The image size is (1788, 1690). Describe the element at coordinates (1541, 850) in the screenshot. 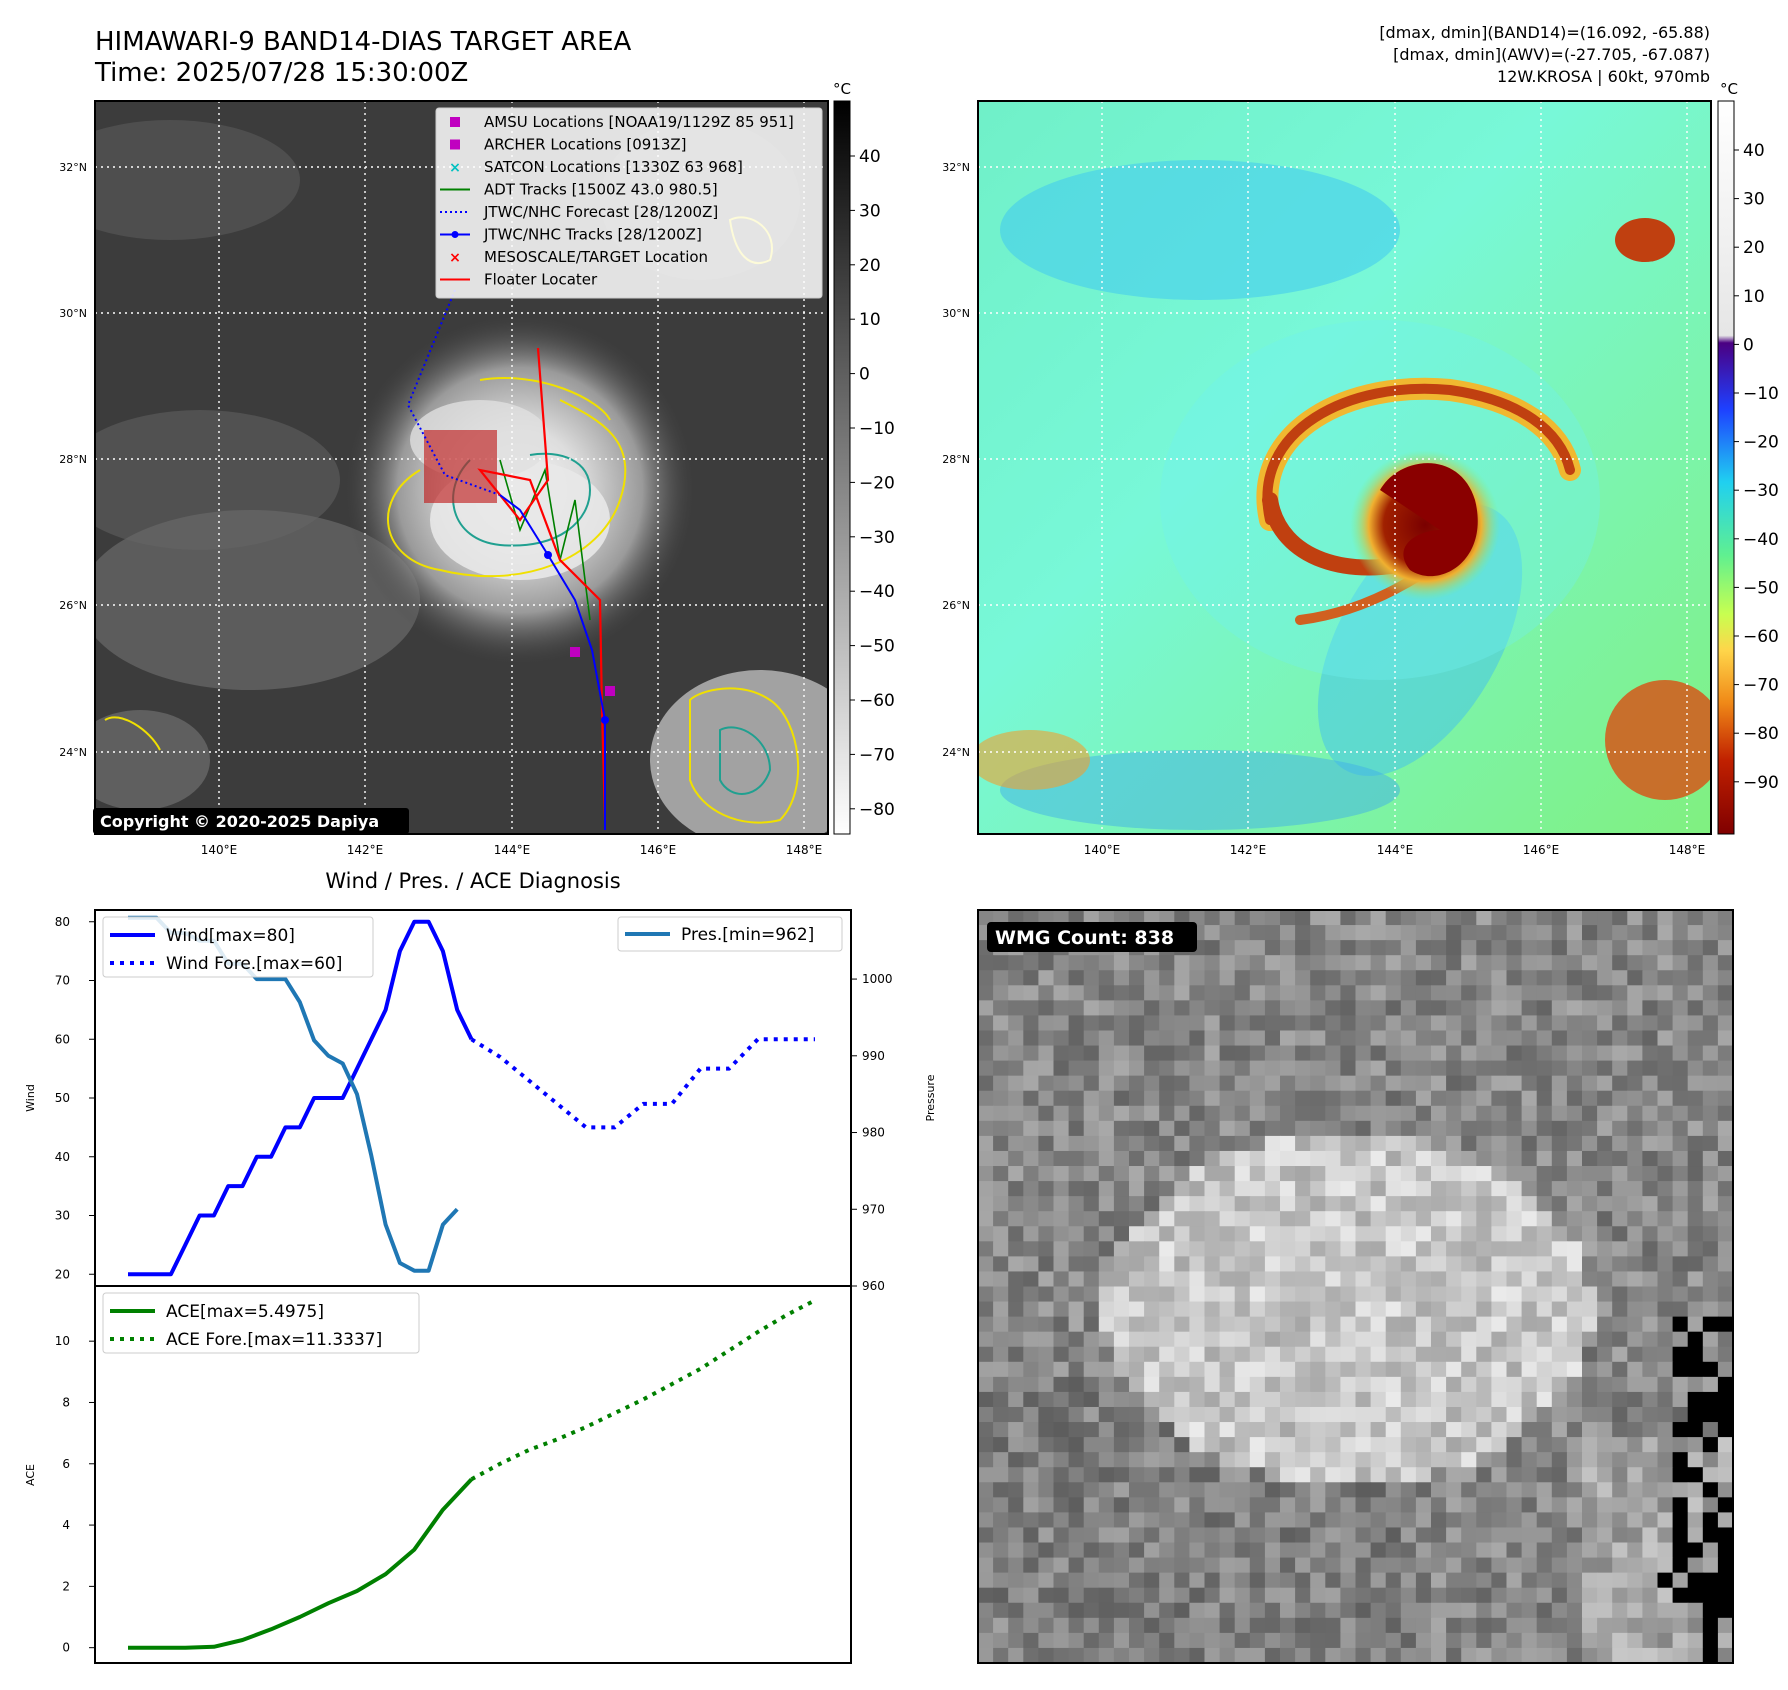

I see `lon-label: 146°E` at that location.